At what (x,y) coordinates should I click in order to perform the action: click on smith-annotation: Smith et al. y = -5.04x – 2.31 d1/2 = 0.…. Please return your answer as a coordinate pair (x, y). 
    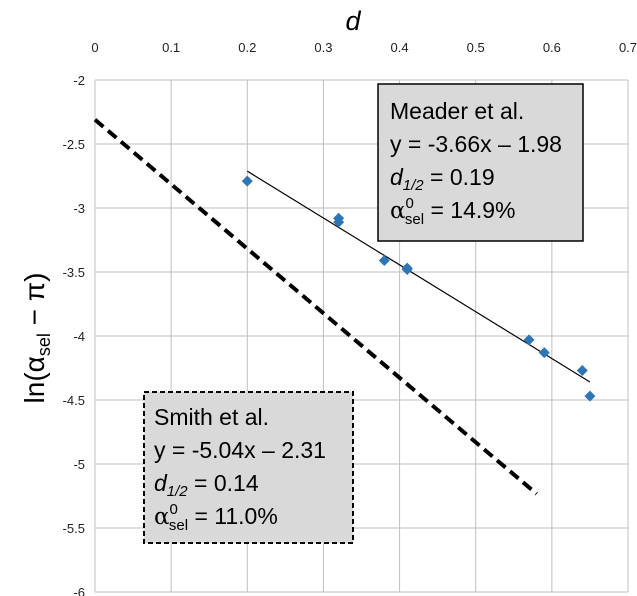
    Looking at the image, I should click on (248, 467).